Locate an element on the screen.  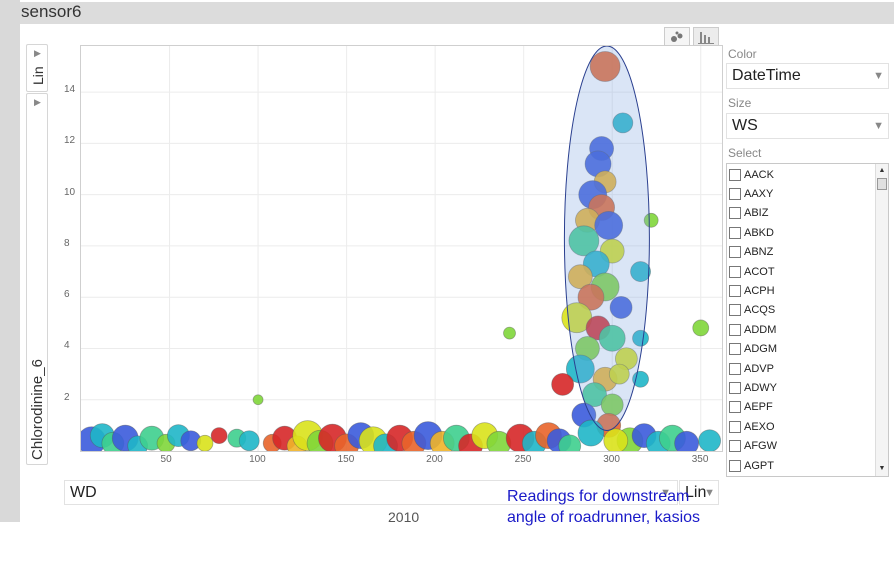
color-select: DateTime ▼ is located at coordinates (807, 76).